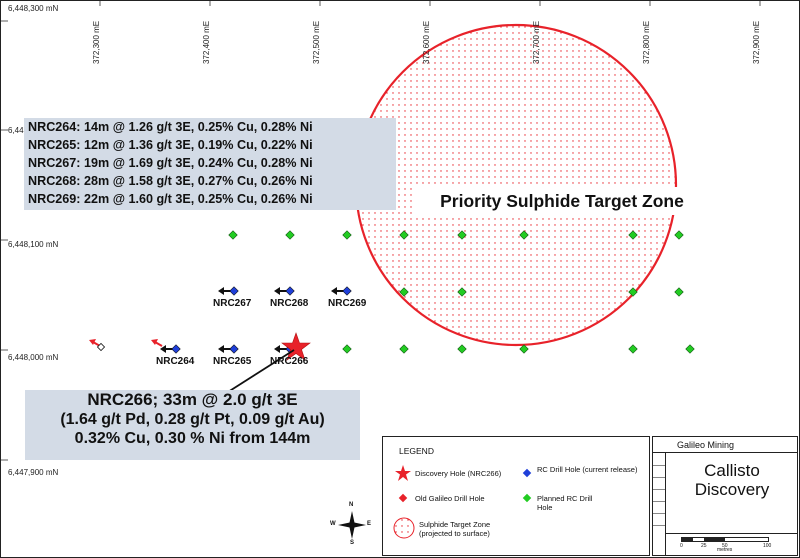 The height and width of the screenshot is (558, 800). Describe the element at coordinates (351, 524) in the screenshot. I see `north-arrow-icon: N S E W` at that location.